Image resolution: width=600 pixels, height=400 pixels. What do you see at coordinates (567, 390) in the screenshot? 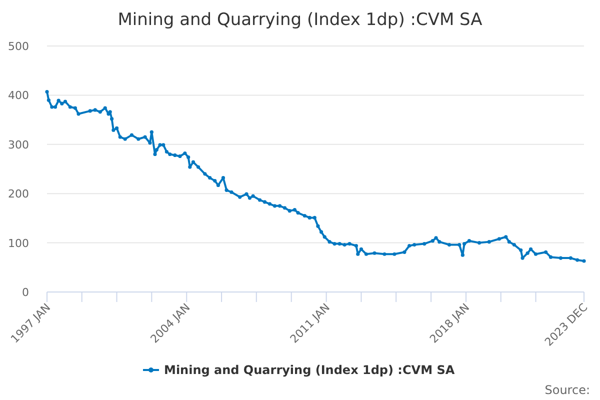
I see `source-note: Source:` at bounding box center [567, 390].